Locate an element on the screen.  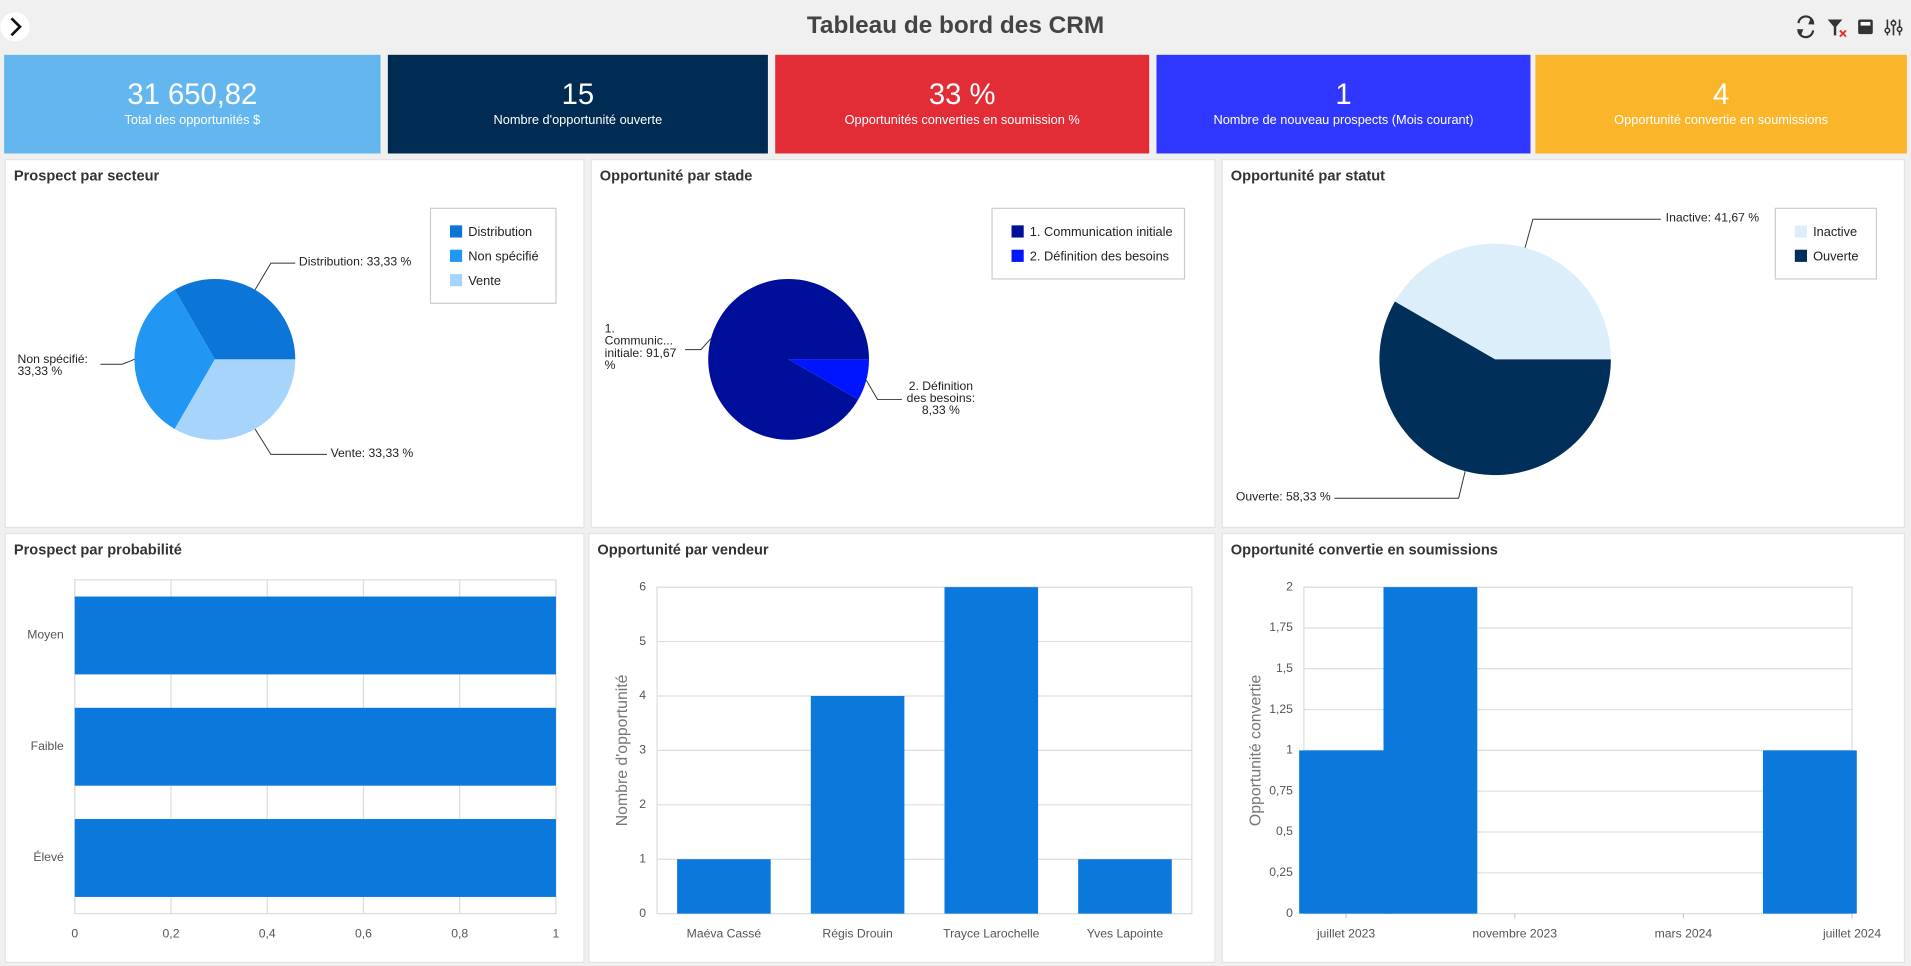
x-tick-label: 0,8 is located at coordinates (459, 934).